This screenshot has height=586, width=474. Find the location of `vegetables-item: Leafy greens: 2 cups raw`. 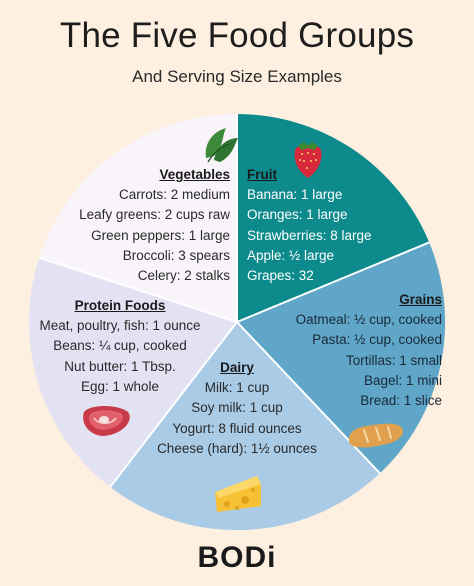

vegetables-item: Leafy greens: 2 cups raw is located at coordinates (154, 215).